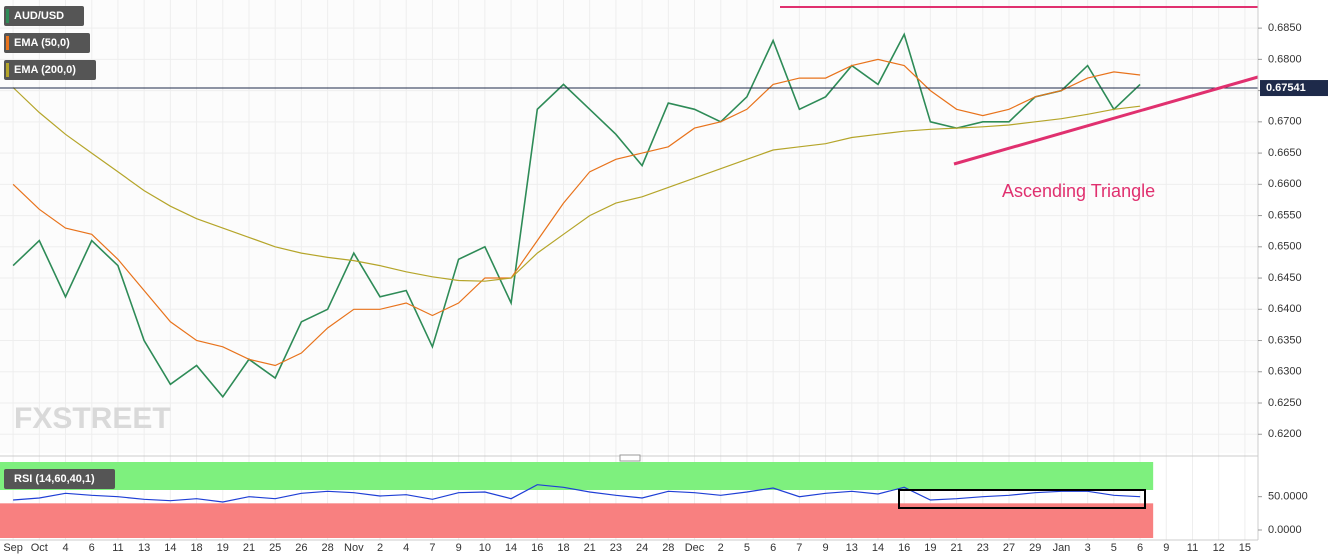 The image size is (1331, 558). I want to click on y-tick-label: 0.6450, so click(1285, 278).